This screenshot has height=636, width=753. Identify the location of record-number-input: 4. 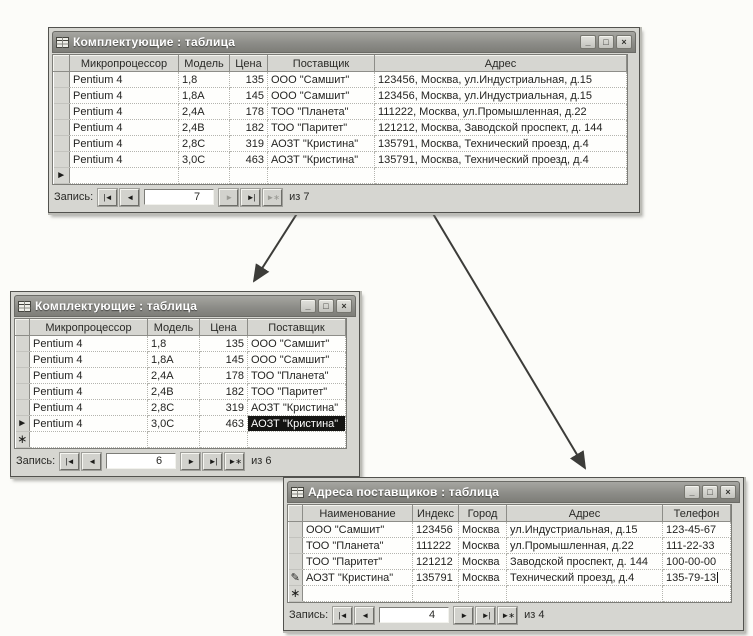
(414, 615).